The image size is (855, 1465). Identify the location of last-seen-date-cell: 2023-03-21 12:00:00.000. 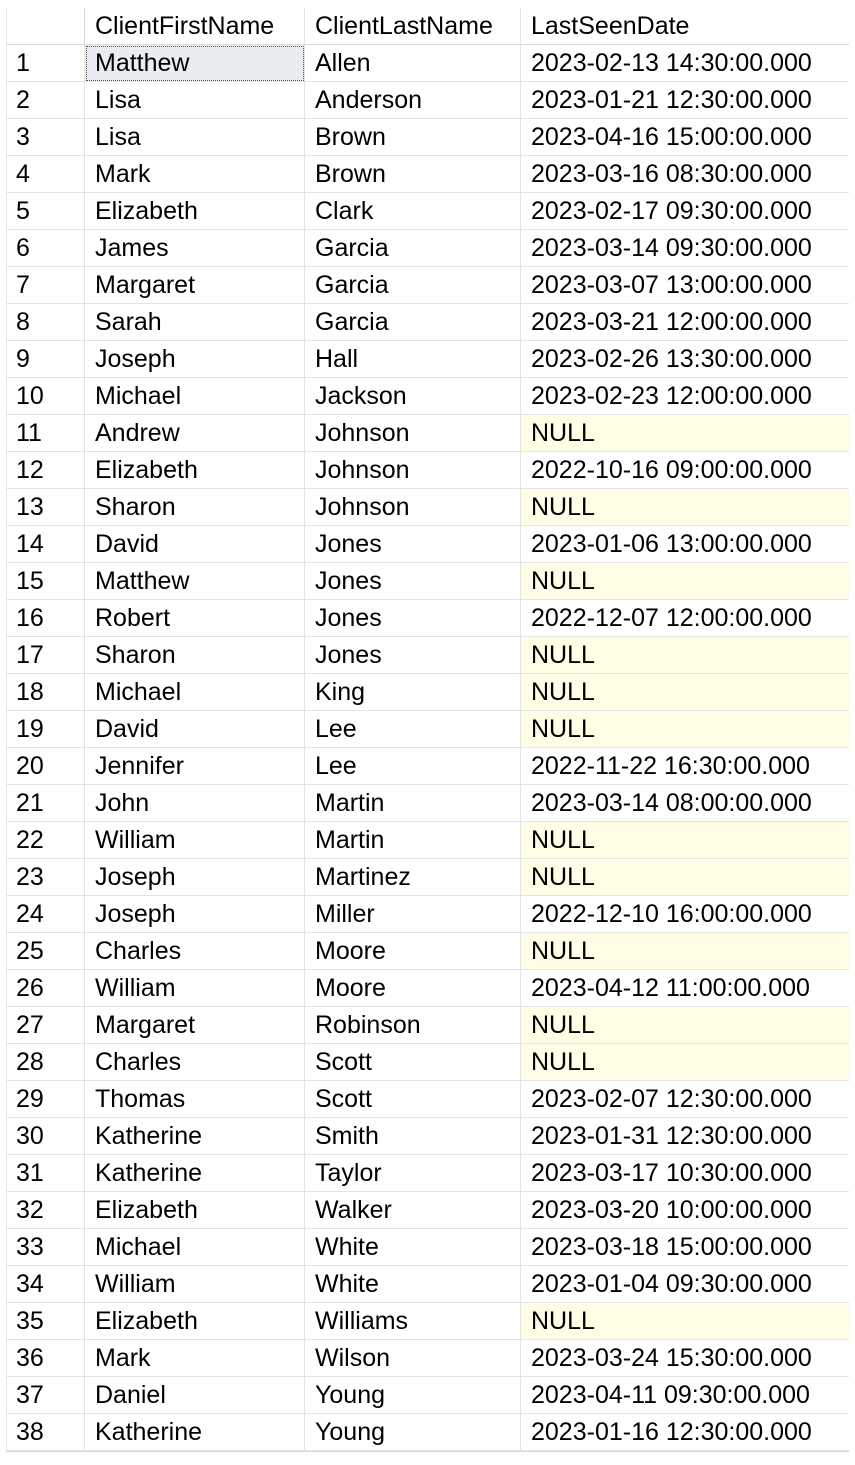
(685, 322).